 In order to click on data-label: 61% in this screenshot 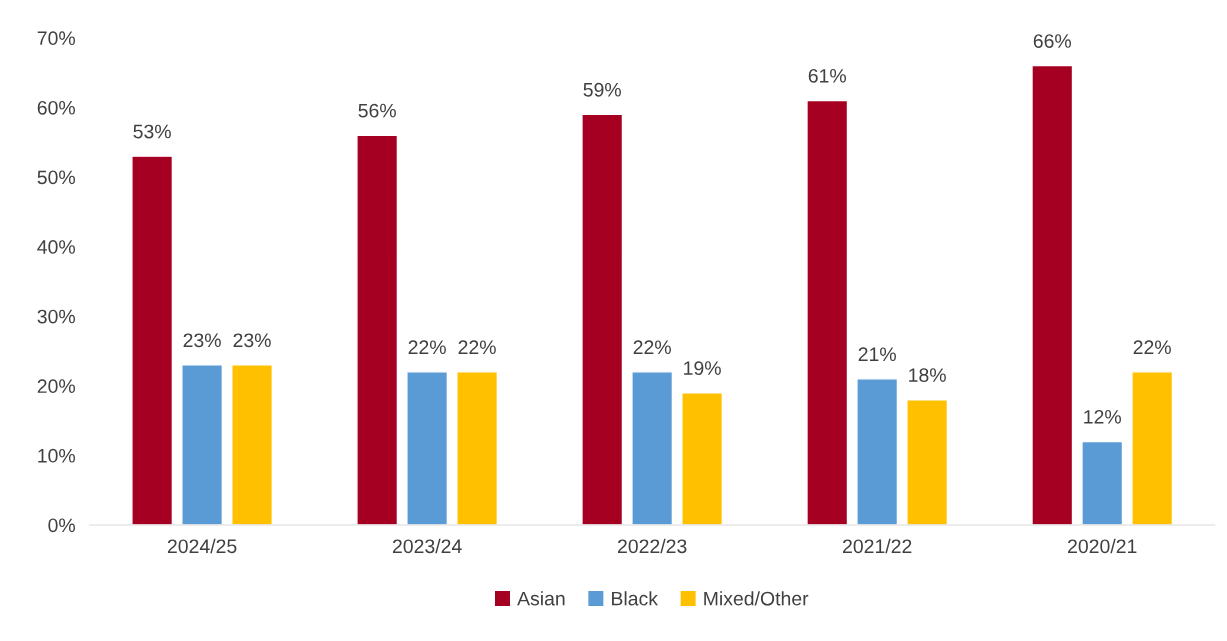, I will do `click(827, 75)`.